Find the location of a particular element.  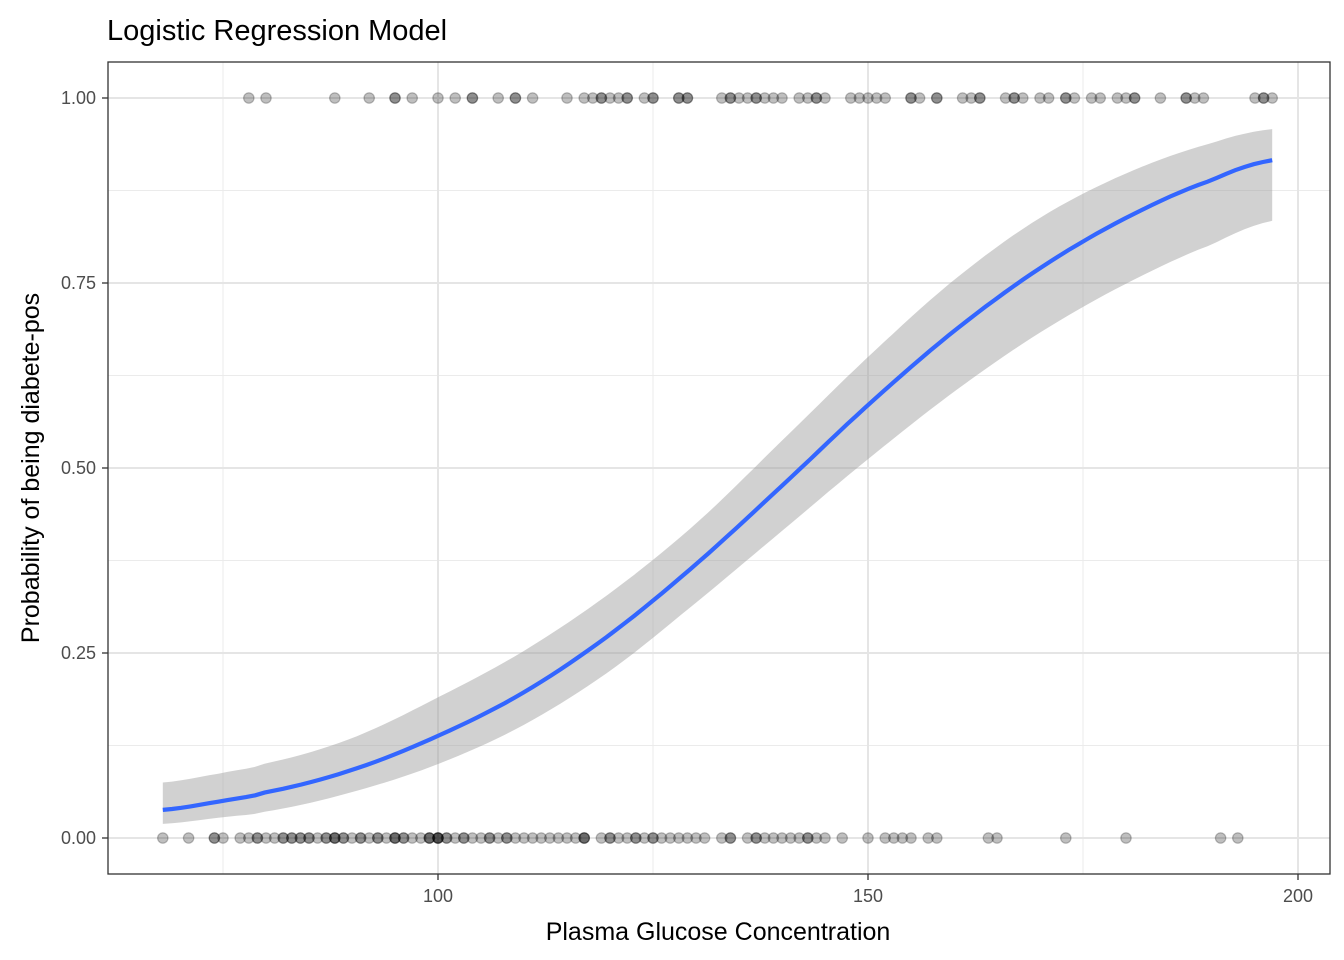

y-tick-label: 0.50 is located at coordinates (78, 468).